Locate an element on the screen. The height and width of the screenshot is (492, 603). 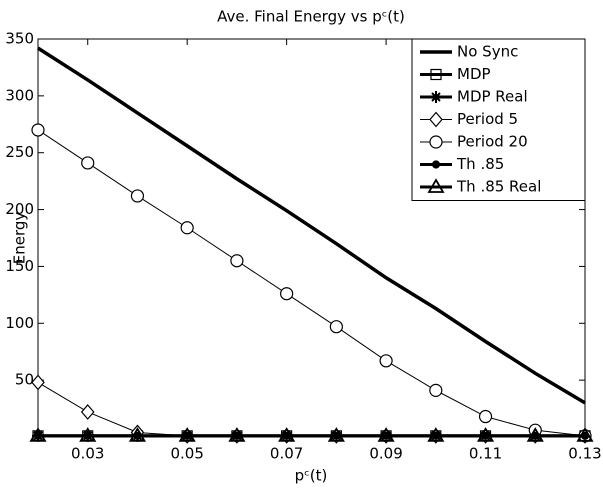
y-tick-label: 250 is located at coordinates (19, 152).